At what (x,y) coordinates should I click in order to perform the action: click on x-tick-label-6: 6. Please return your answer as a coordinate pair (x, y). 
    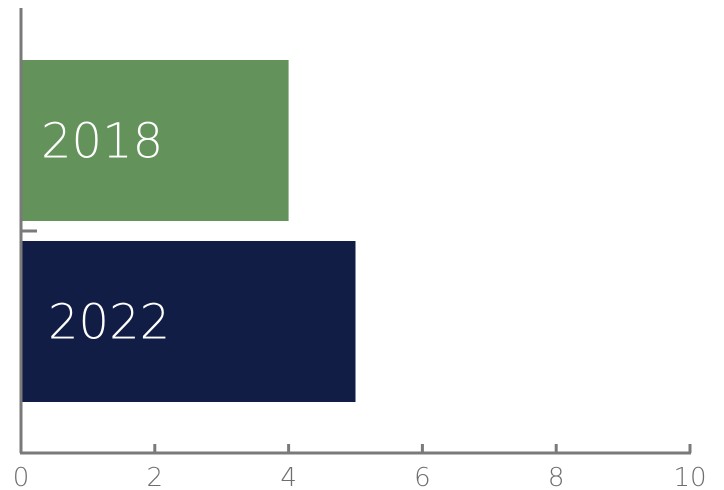
    Looking at the image, I should click on (422, 476).